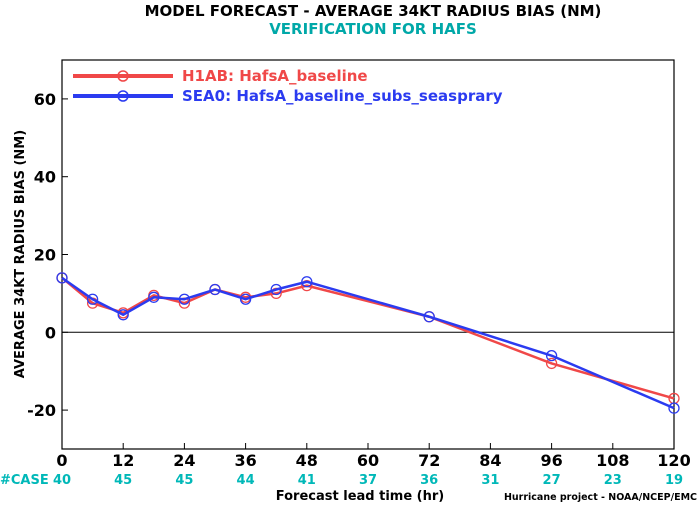 Image resolution: width=700 pixels, height=506 pixels. Describe the element at coordinates (551, 363) in the screenshot. I see `series-0-point` at that location.